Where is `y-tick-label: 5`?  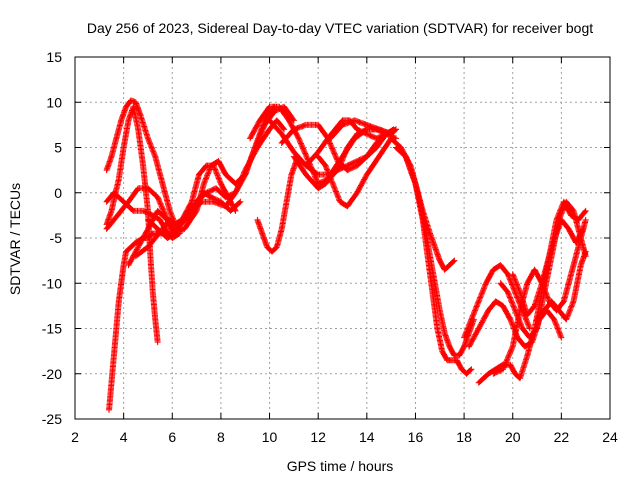
y-tick-label: 5 is located at coordinates (58, 148).